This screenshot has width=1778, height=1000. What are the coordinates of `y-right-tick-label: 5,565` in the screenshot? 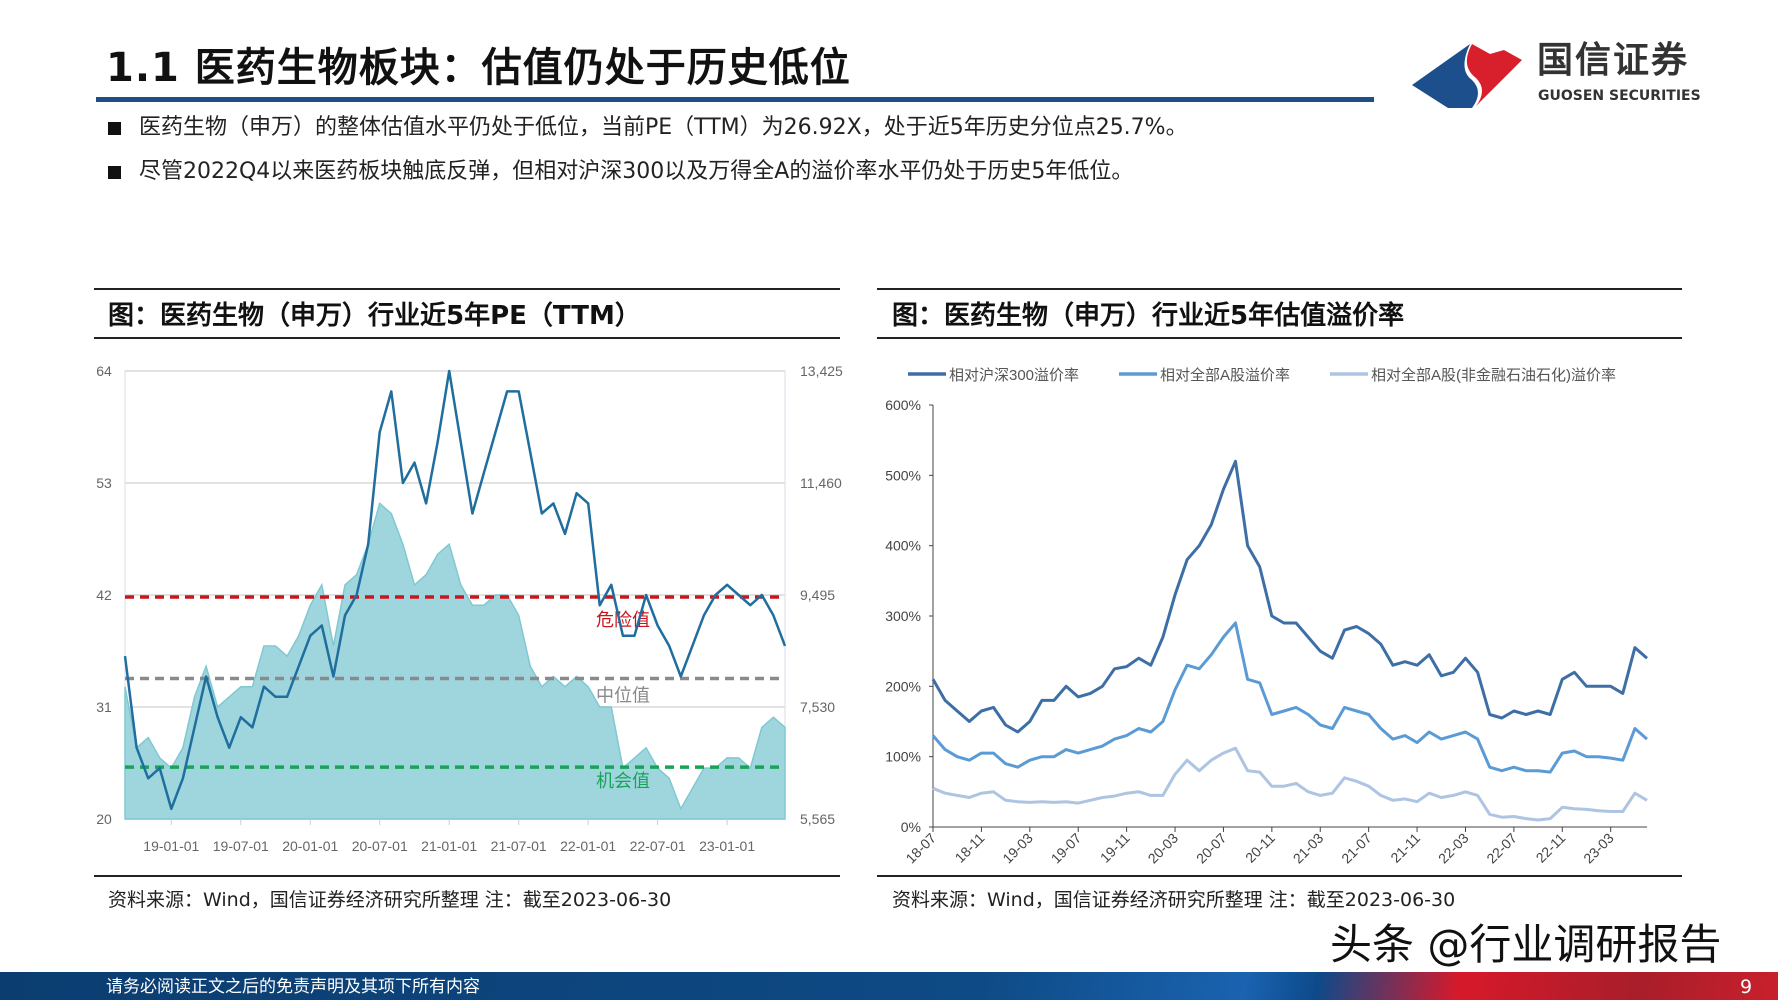 It's located at (817, 819).